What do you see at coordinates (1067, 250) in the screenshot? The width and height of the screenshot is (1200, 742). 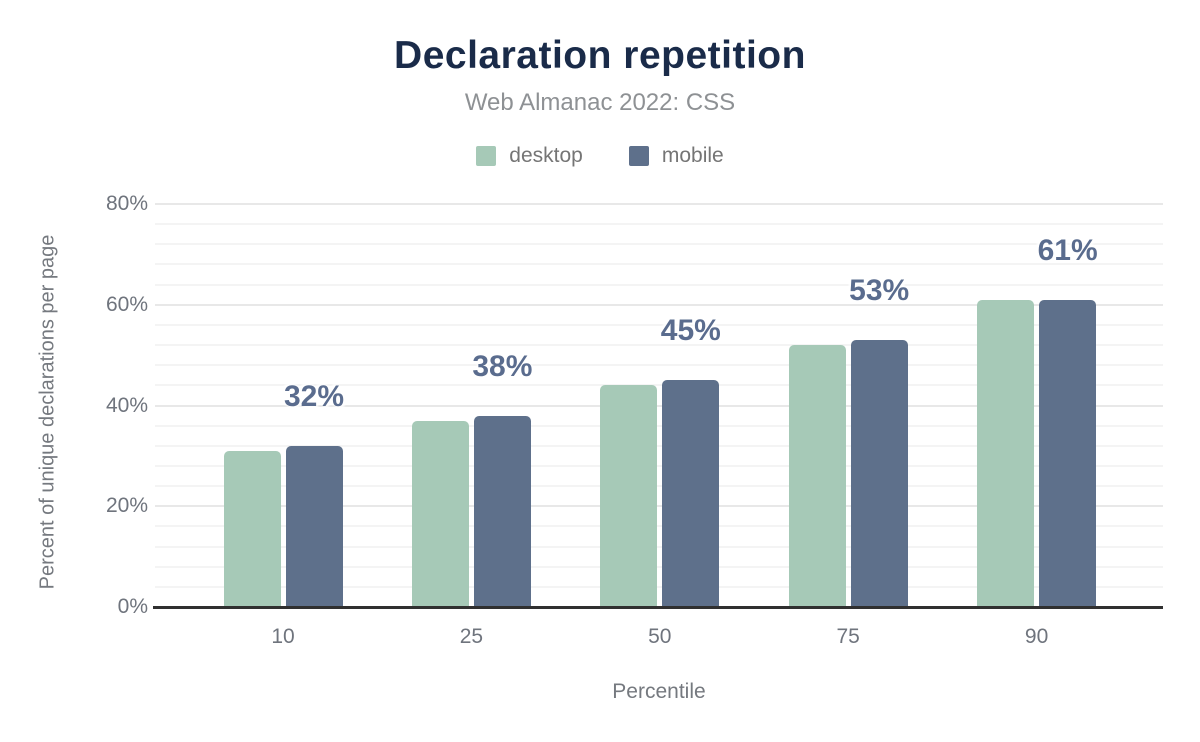 I see `bar-value-label: 61%` at bounding box center [1067, 250].